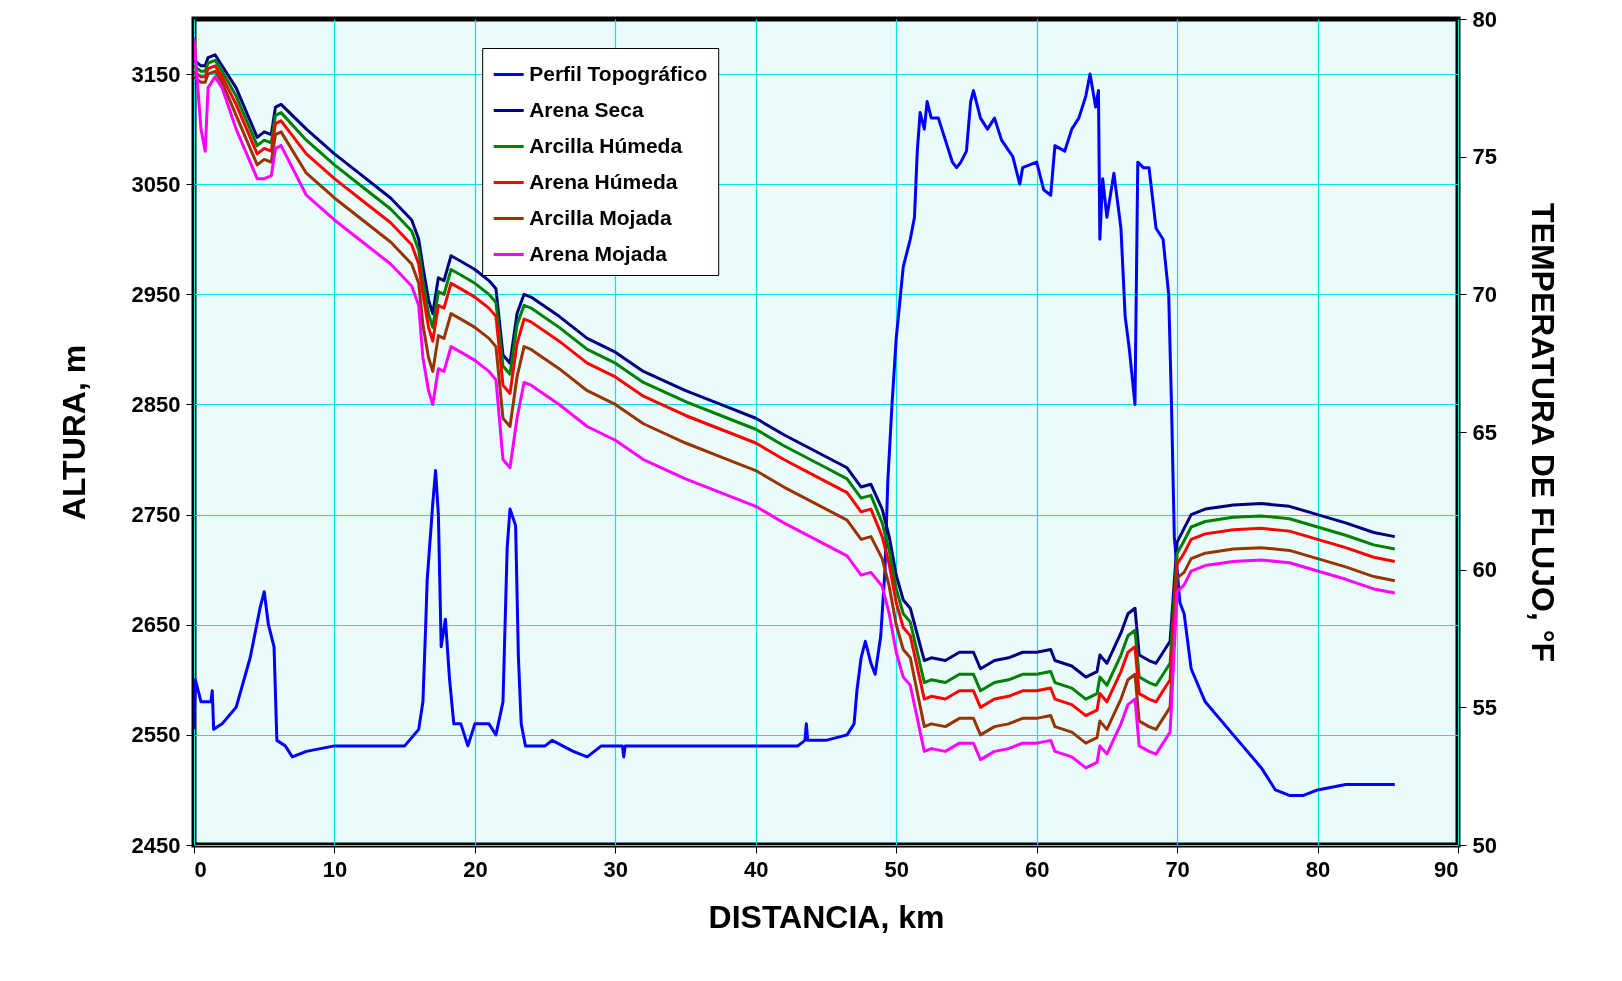 This screenshot has height=981, width=1622. What do you see at coordinates (1446, 869) in the screenshot?
I see `x-tick-label: 90` at bounding box center [1446, 869].